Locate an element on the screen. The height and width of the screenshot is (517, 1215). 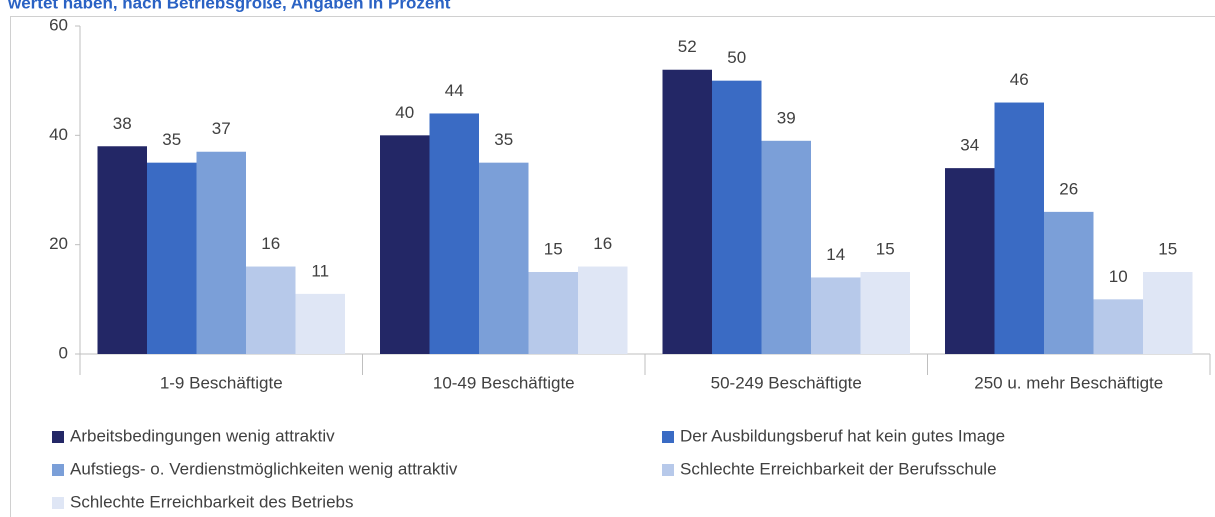
y-tick-label: 60 is located at coordinates (58, 24).